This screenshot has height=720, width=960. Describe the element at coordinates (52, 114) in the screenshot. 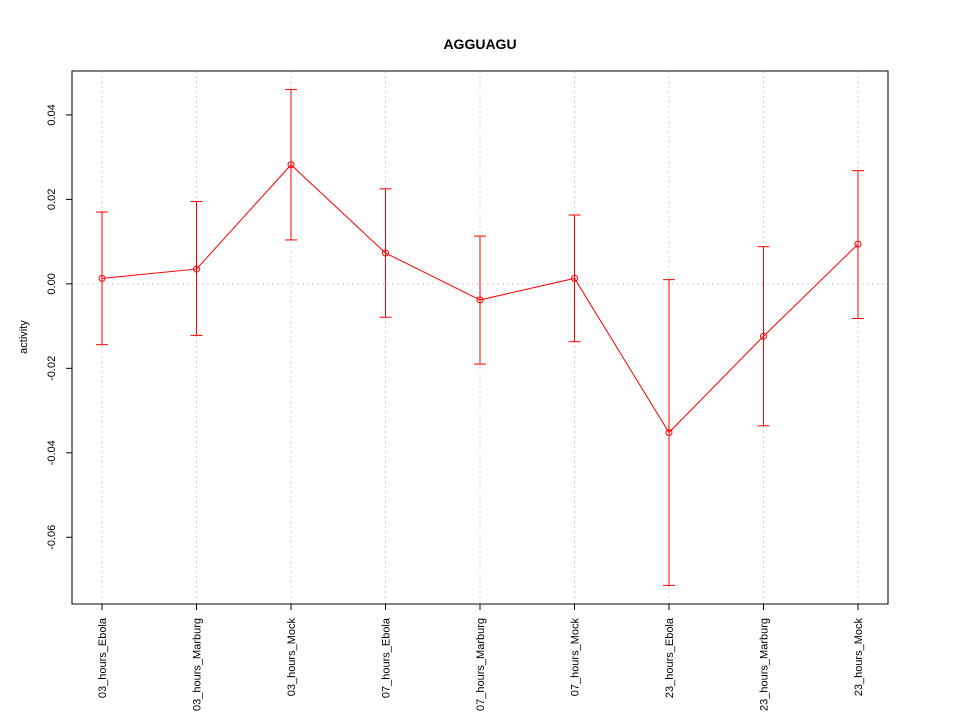

I see `y-tick-label: 0.04` at that location.